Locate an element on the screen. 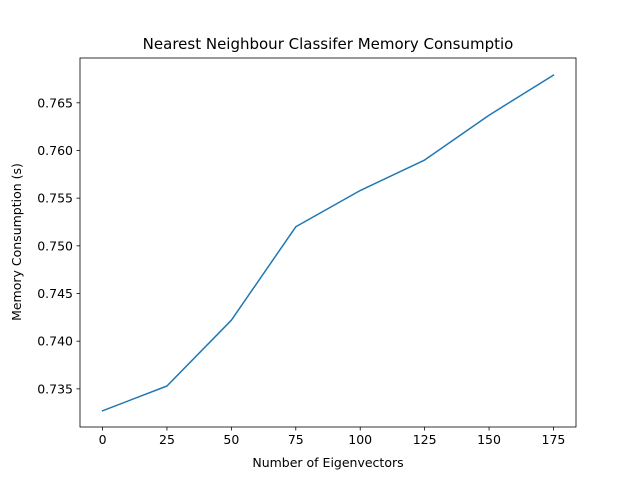 Image resolution: width=640 pixels, height=480 pixels. x-tick-label: 0 is located at coordinates (103, 439).